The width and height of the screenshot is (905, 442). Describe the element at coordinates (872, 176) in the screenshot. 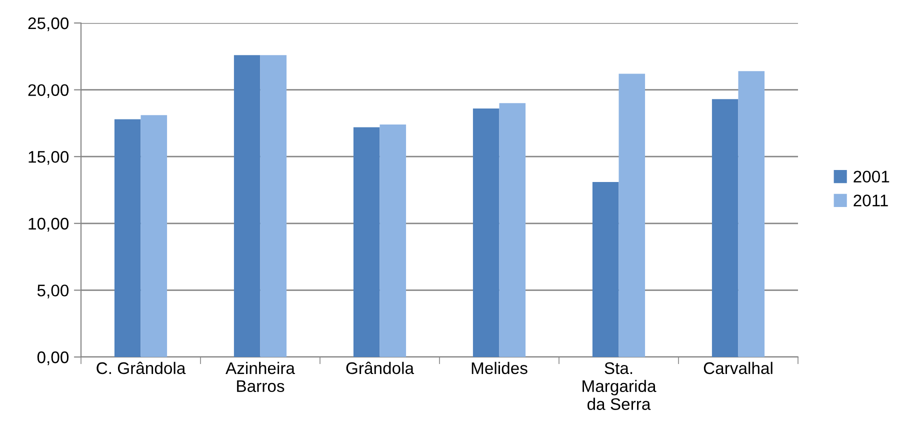

I see `legend-label: 2001` at that location.